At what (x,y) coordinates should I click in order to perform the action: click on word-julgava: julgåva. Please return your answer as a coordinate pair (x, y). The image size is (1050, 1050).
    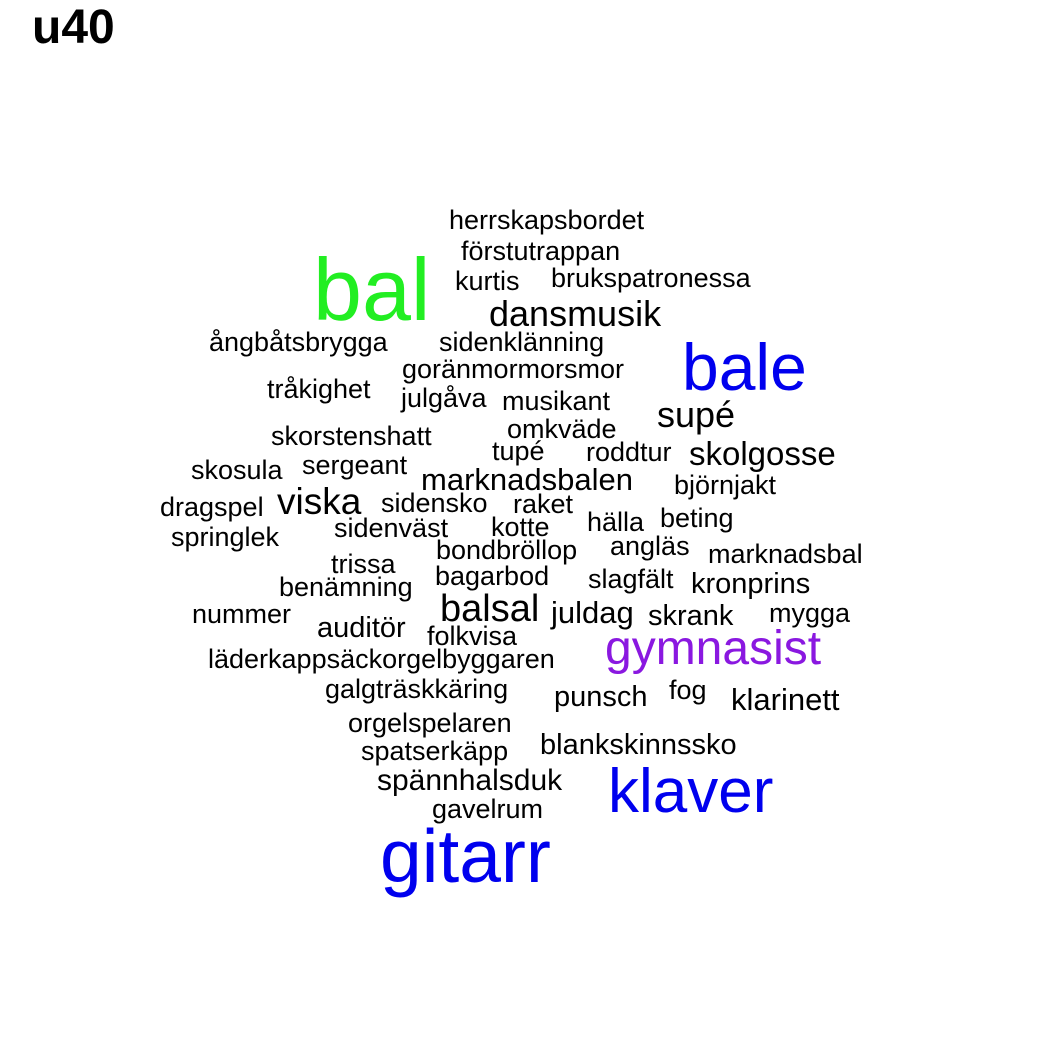
    Looking at the image, I should click on (444, 398).